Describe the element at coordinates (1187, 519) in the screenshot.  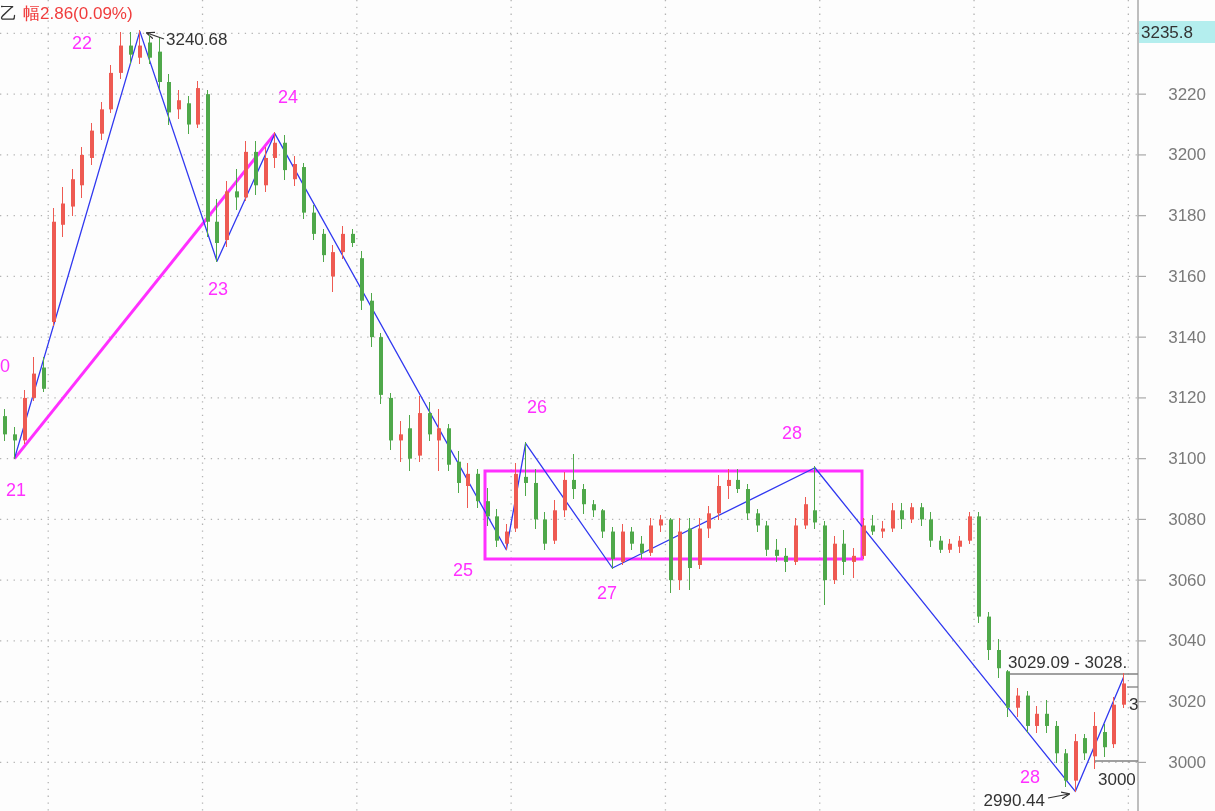
I see `y-tick-label: 3080` at that location.